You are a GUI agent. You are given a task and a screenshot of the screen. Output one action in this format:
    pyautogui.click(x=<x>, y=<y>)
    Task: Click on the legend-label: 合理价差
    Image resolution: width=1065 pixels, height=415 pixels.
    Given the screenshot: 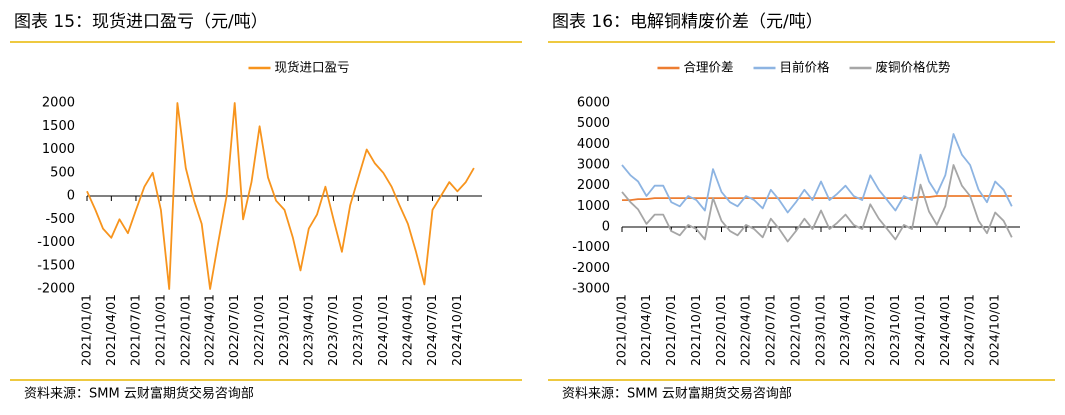 What is the action you would take?
    pyautogui.click(x=708, y=67)
    